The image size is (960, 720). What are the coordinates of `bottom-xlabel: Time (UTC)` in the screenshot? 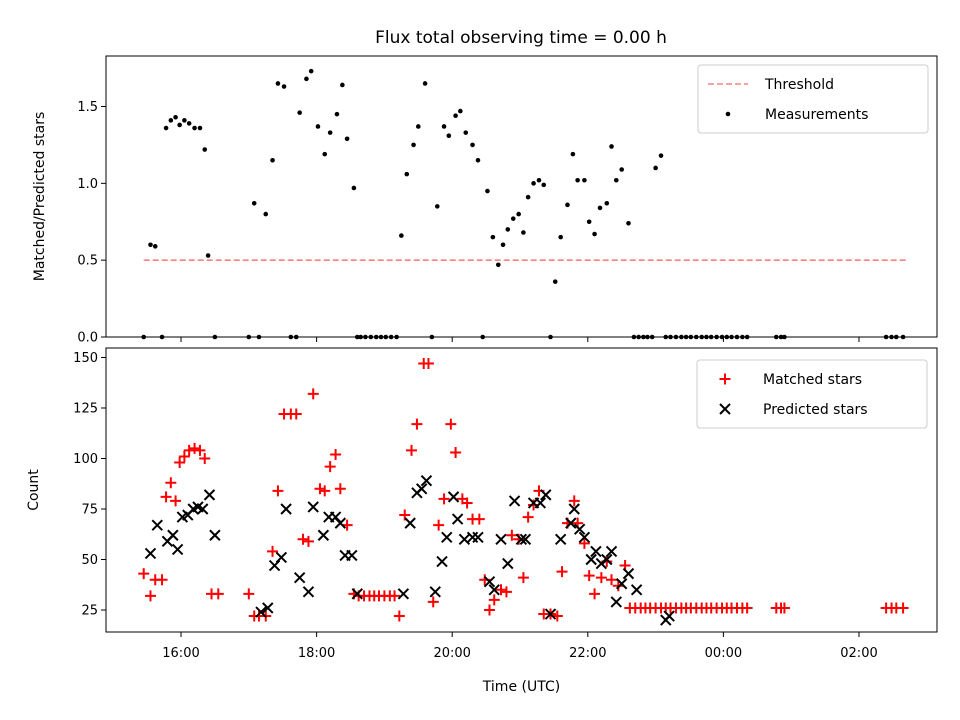 It's located at (521, 687).